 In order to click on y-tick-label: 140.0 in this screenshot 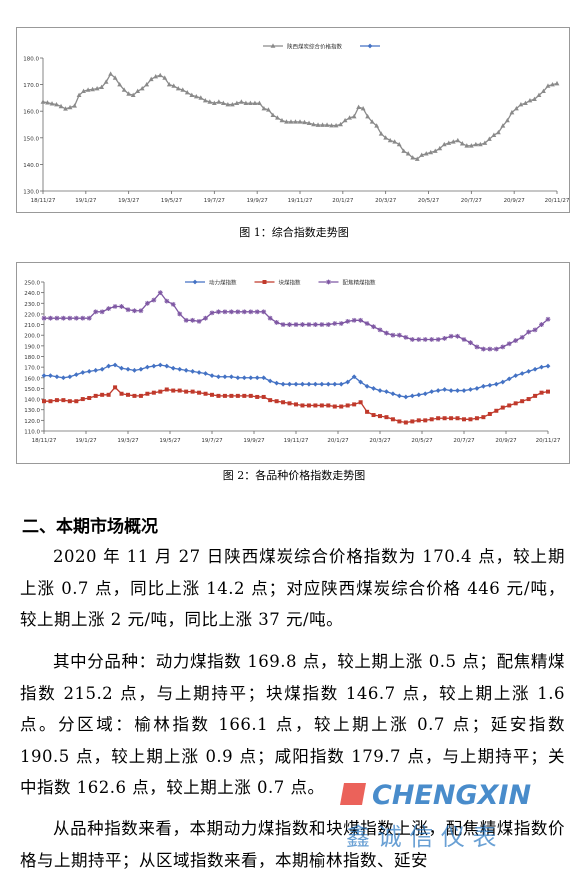, I will do `click(32, 401)`.